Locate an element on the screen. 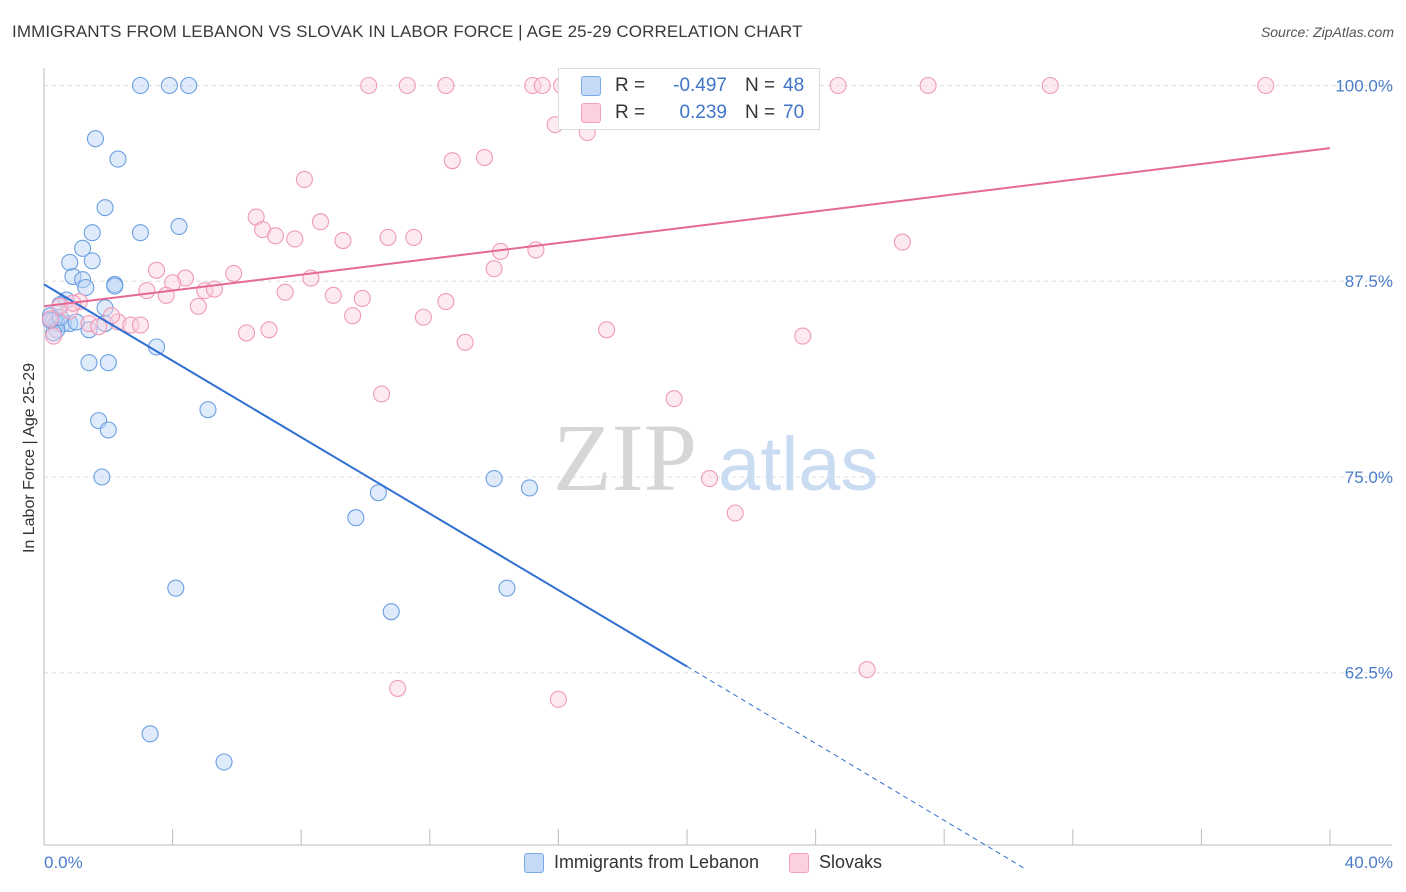 This screenshot has width=1406, height=892. stats-row-slovaks: R = 0.239 N = 70 is located at coordinates (692, 113).